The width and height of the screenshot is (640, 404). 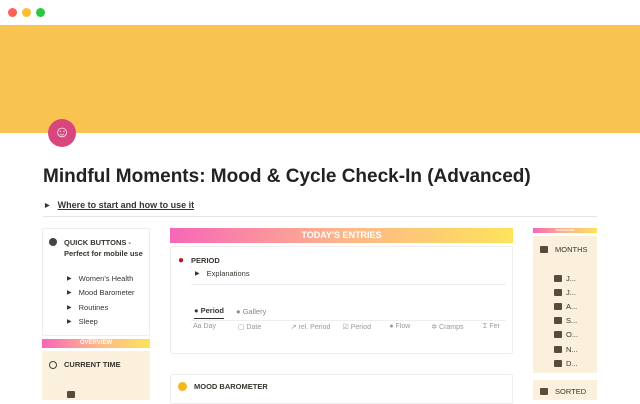 What do you see at coordinates (126, 205) in the screenshot?
I see `toggle-label: Where to start and how to use it` at bounding box center [126, 205].